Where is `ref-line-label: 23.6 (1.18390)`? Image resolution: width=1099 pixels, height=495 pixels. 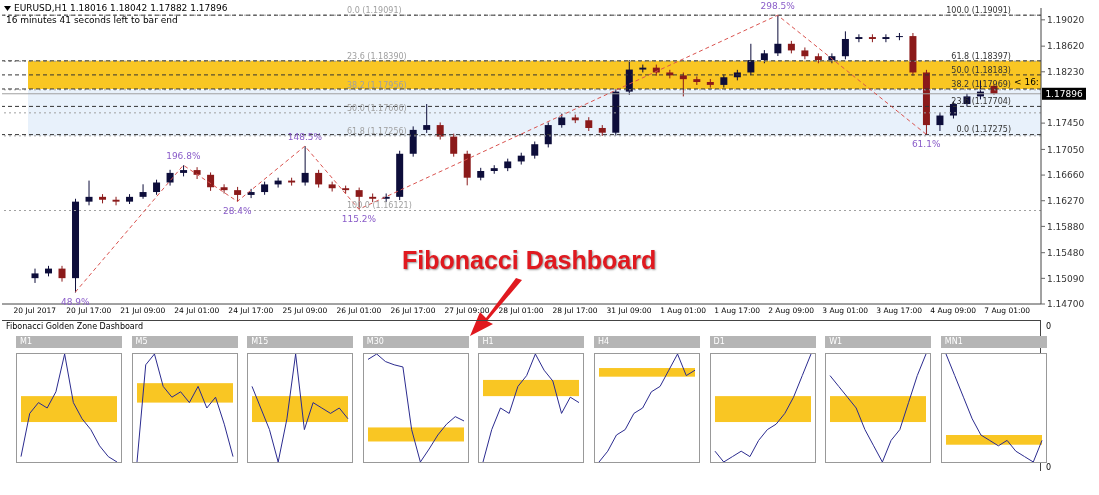
ref-line-label: 23.6 (1.18390) is located at coordinates (377, 57).